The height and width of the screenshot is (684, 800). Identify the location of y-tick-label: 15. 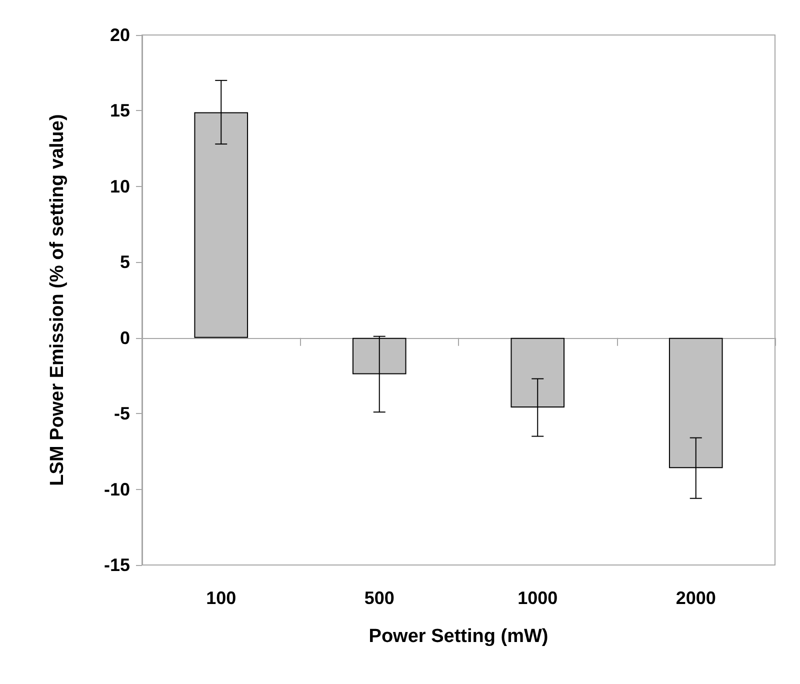
(120, 110).